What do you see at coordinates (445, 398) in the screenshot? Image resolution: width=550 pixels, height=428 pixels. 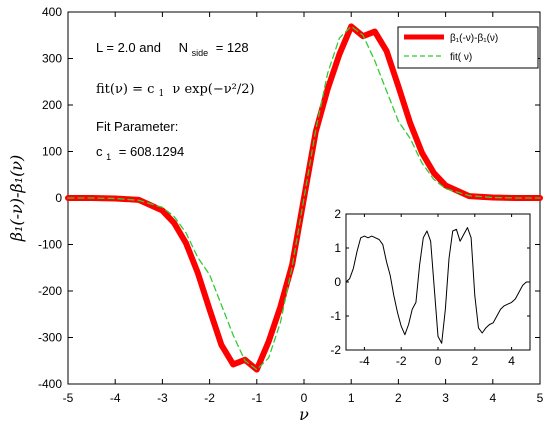 I see `main-x-tick-label: 3` at bounding box center [445, 398].